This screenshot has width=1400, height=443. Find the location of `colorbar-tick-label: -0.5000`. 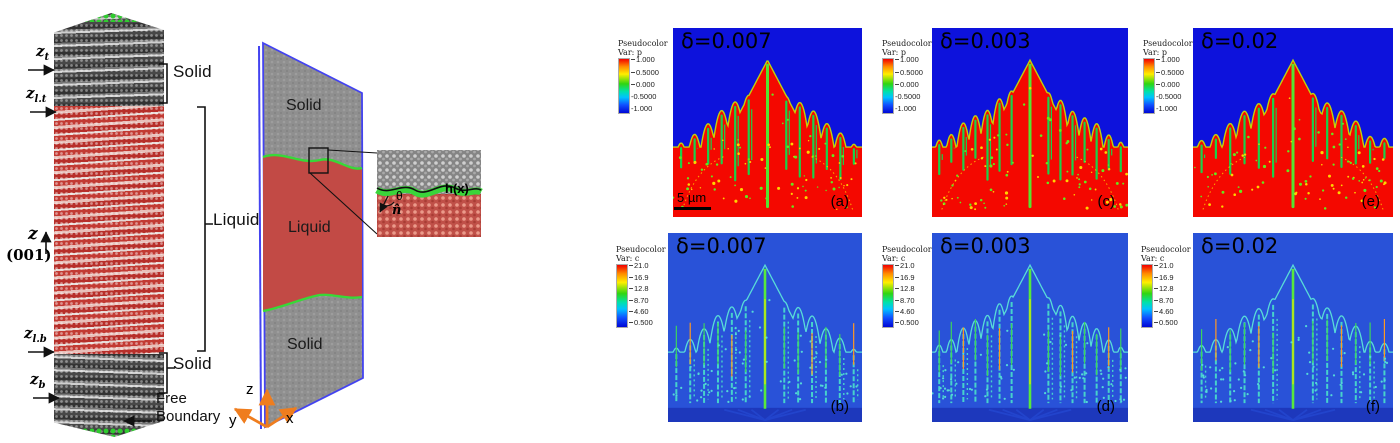

colorbar-tick-label: -0.5000 is located at coordinates (1169, 97).